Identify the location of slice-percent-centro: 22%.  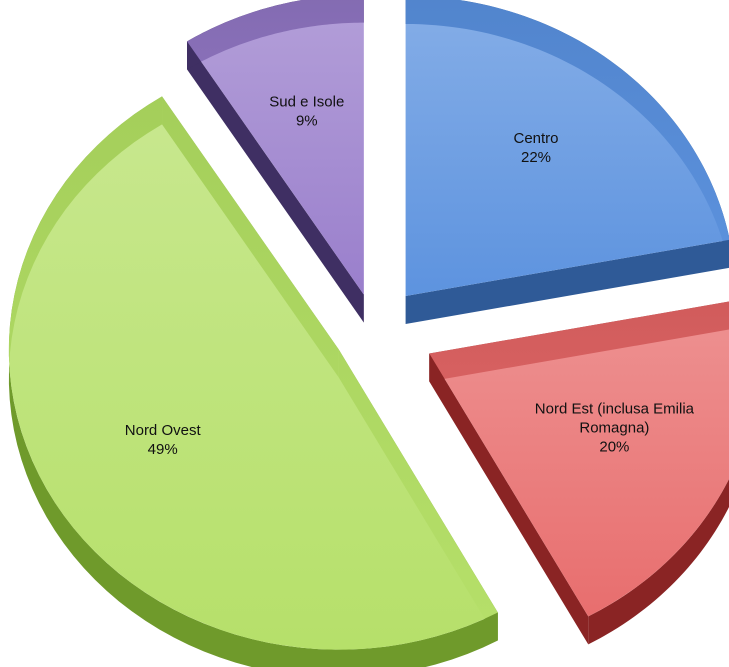
(536, 157).